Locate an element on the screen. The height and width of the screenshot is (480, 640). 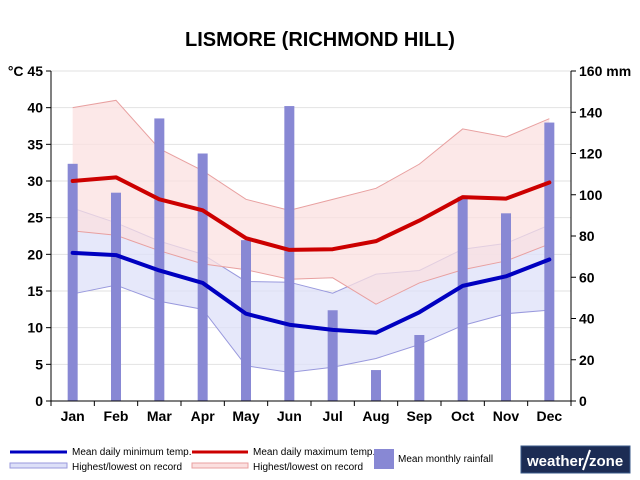
legend-rain-swatch is located at coordinates (384, 459).